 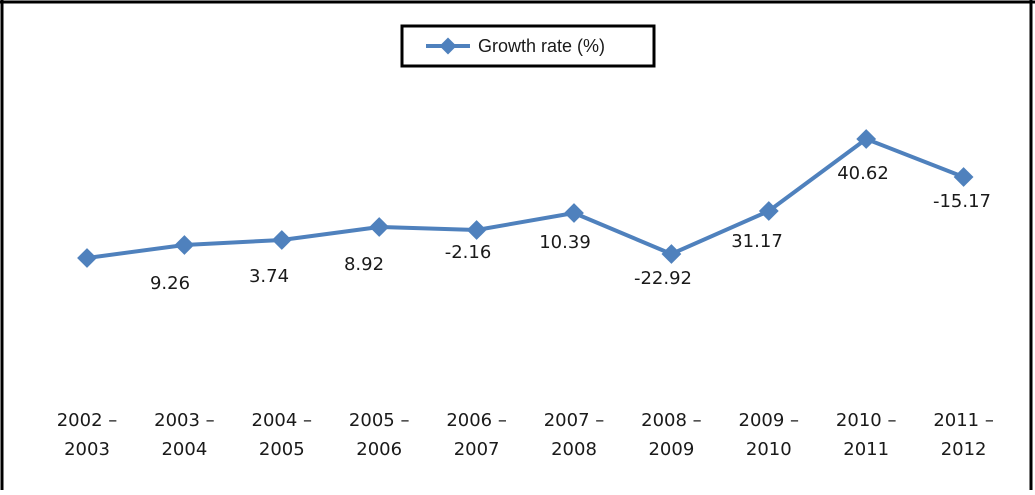 I want to click on x-tick-label: 2005, so click(x=282, y=449).